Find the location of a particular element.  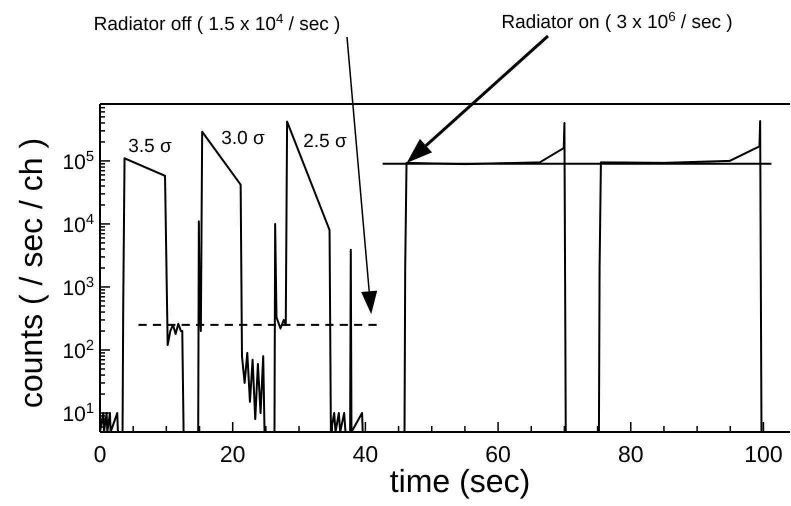

annotation: 3.5 σ is located at coordinates (150, 146).